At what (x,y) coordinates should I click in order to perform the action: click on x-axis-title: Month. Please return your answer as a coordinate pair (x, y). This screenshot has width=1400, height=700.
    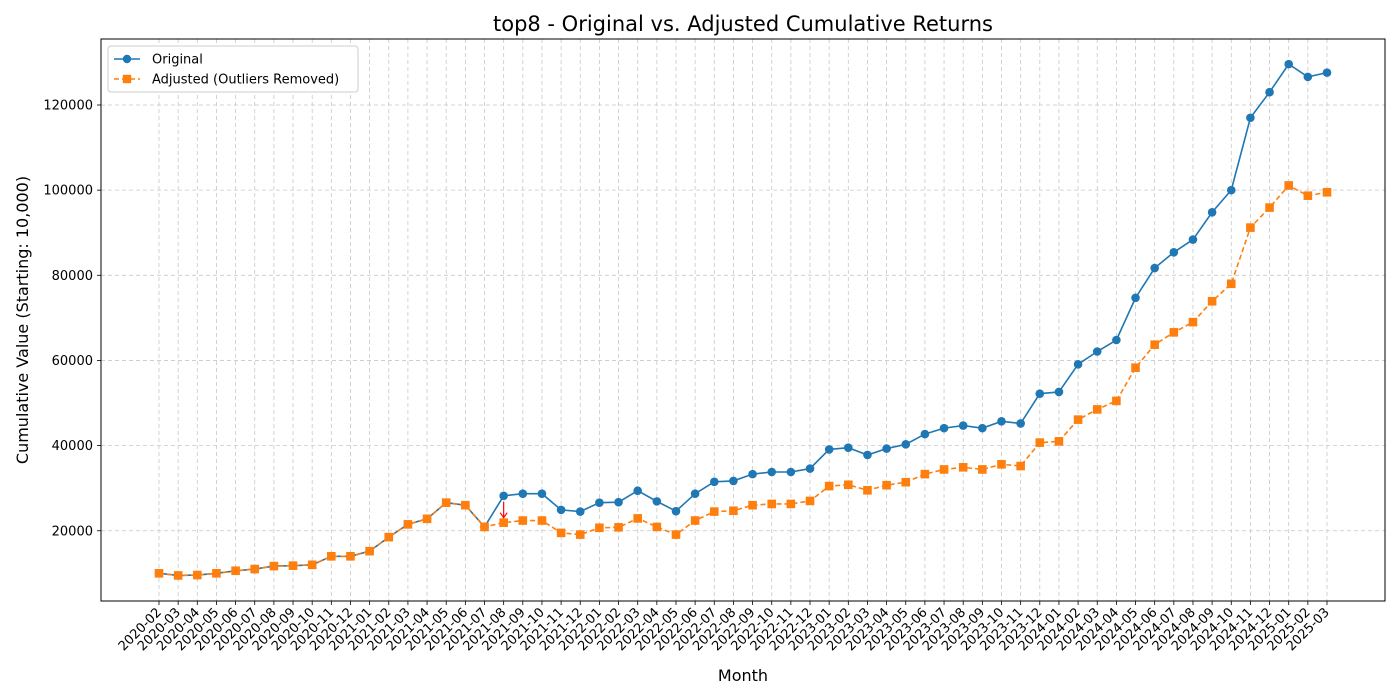
    Looking at the image, I should click on (743, 675).